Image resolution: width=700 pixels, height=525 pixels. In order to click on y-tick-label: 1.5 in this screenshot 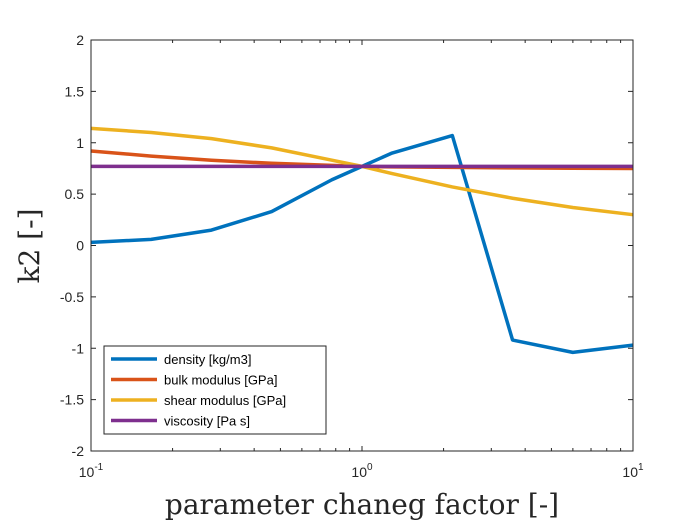, I will do `click(75, 91)`.